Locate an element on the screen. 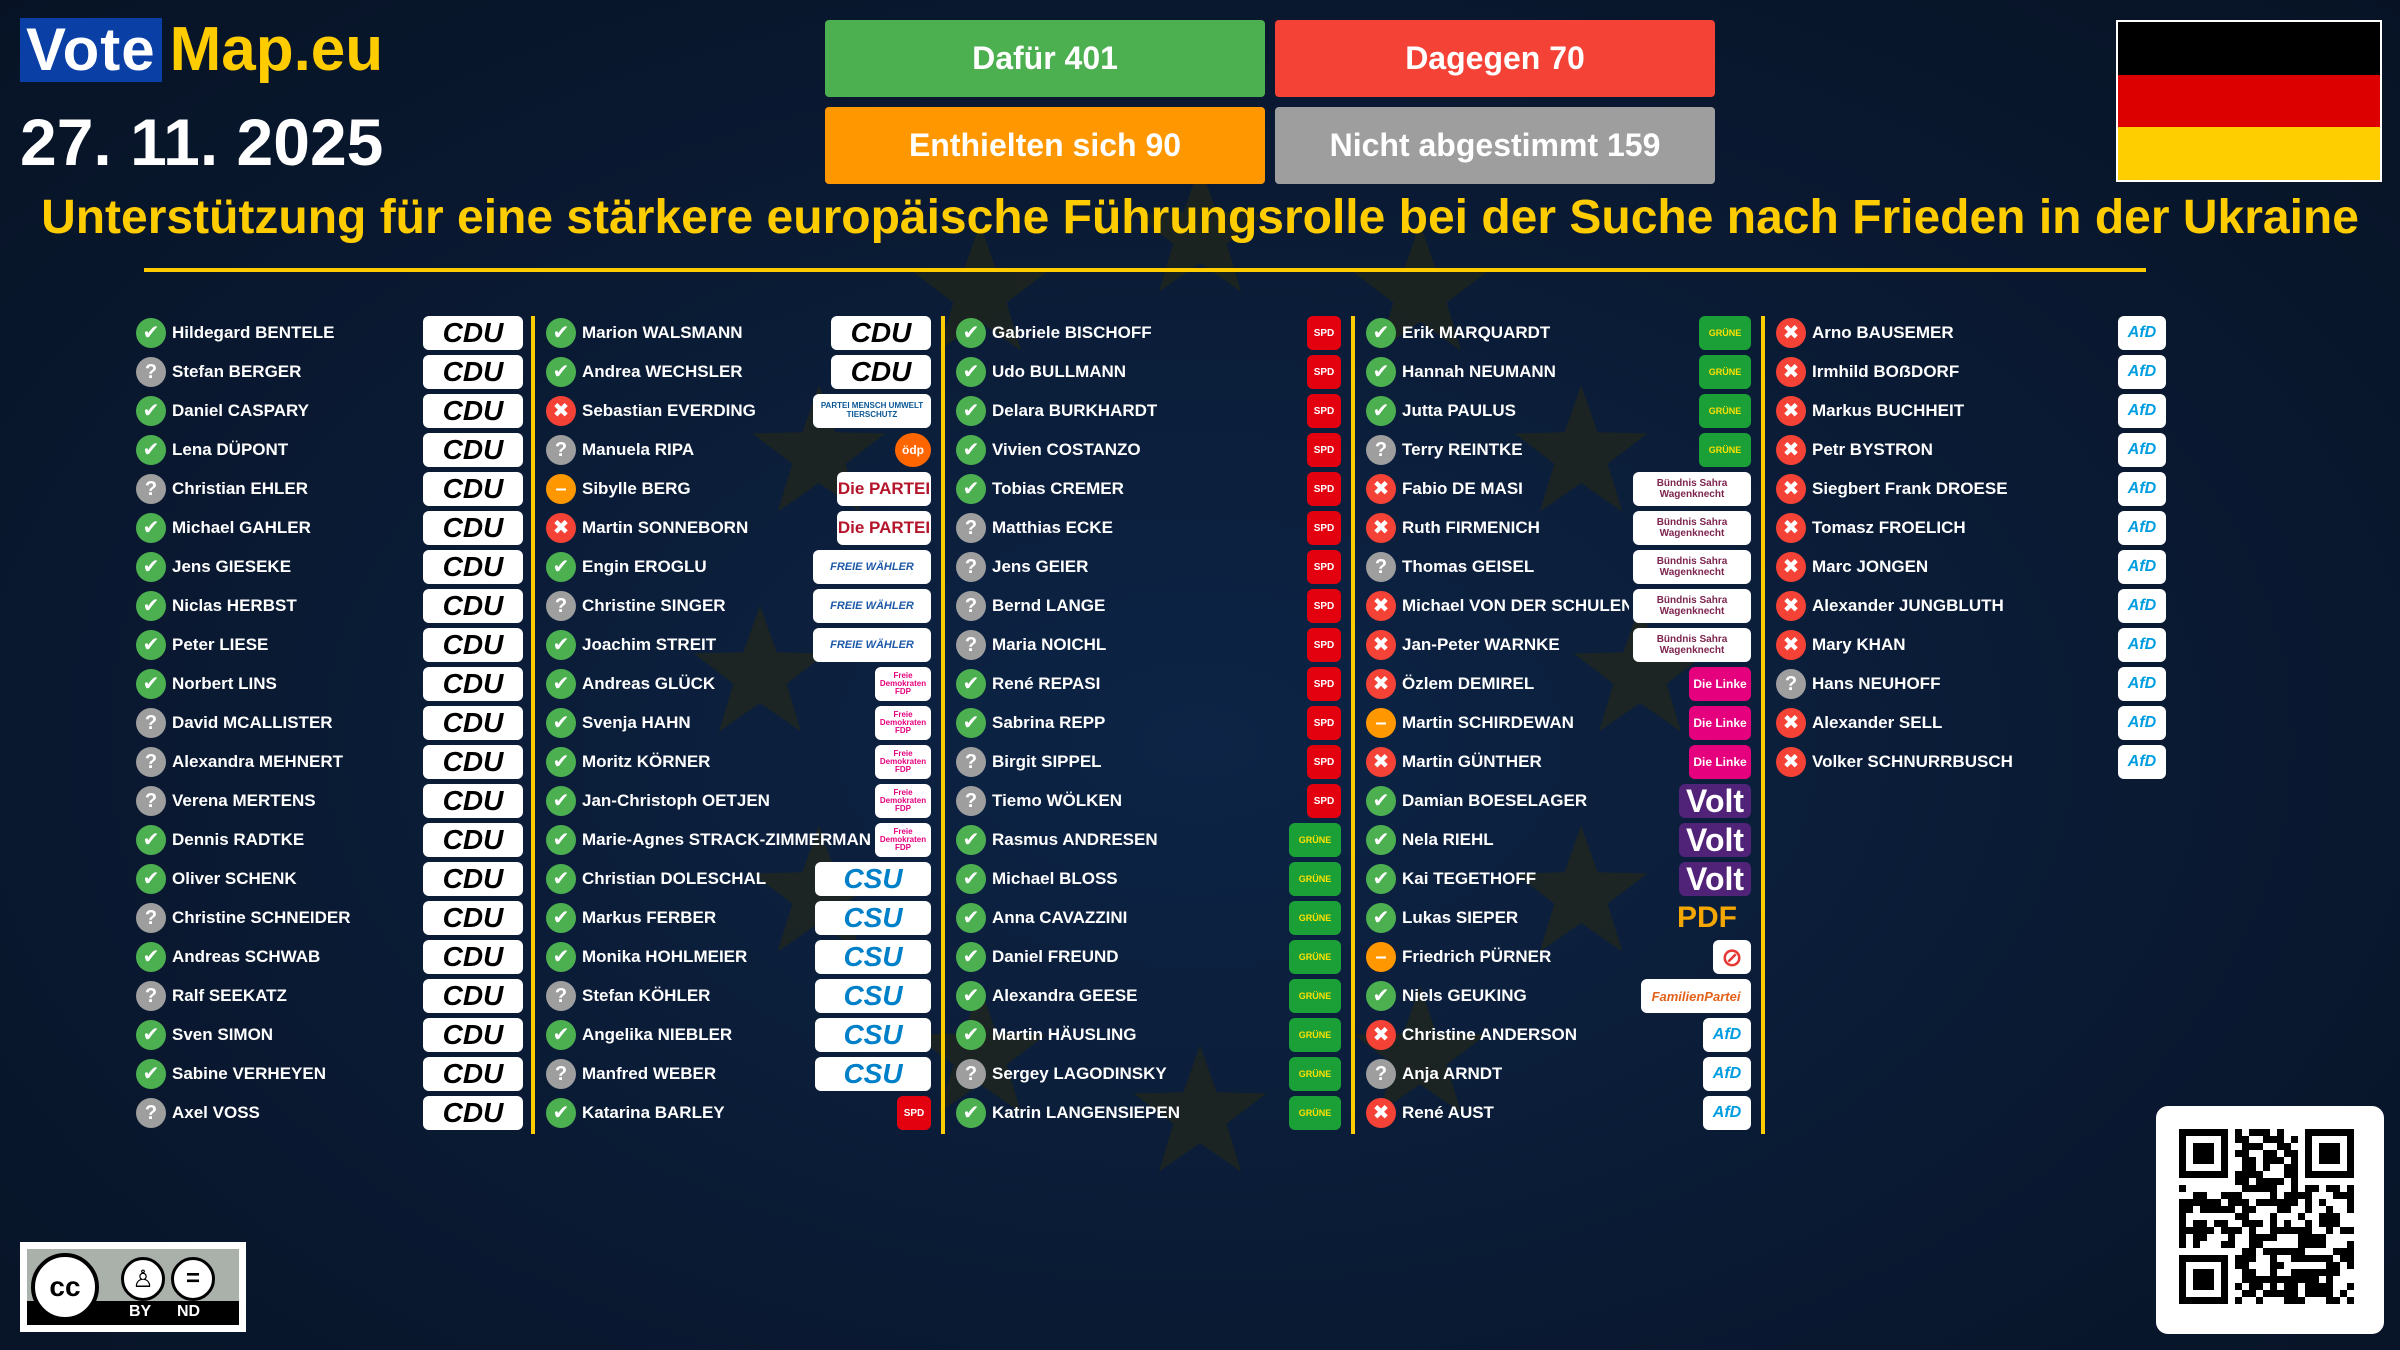  mep-row: ? Birgit SIPPEL SPD is located at coordinates (1148, 762).